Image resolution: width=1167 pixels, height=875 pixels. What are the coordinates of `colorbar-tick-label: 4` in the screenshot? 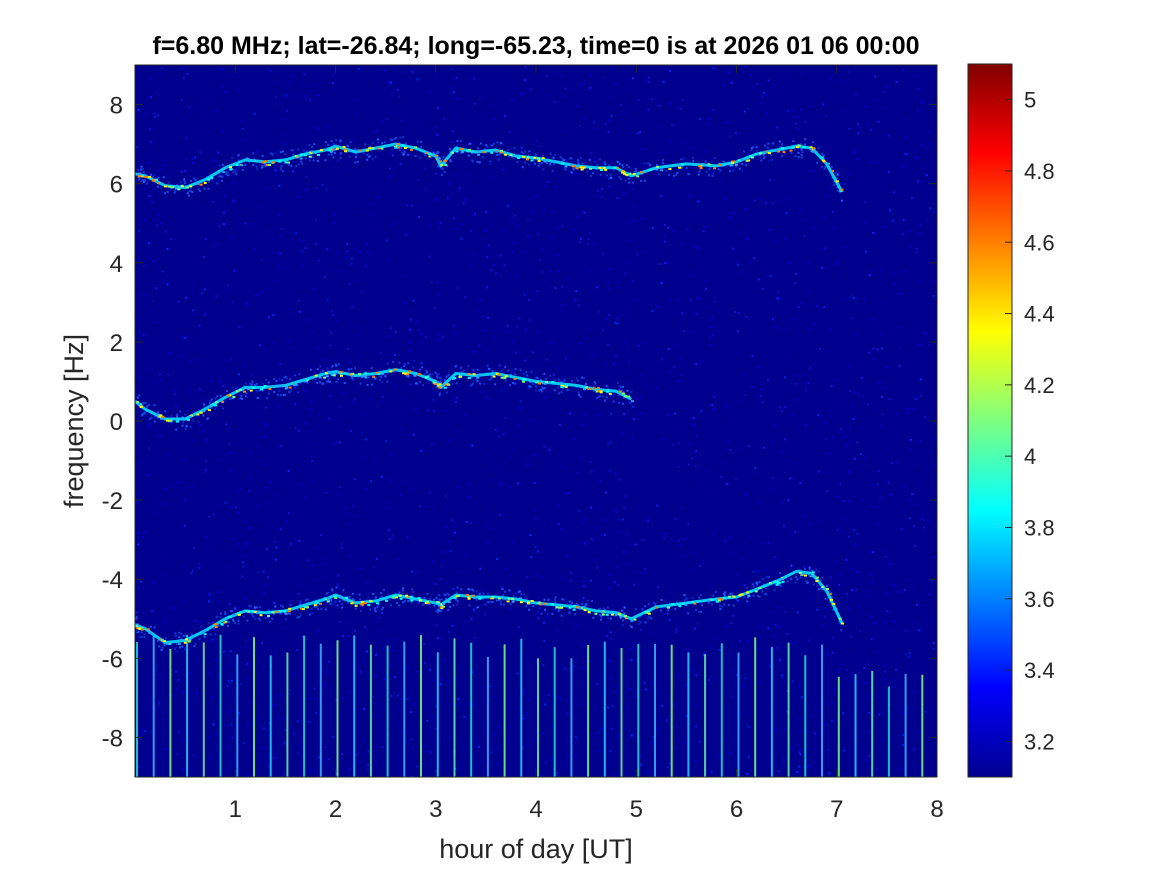 It's located at (1030, 456).